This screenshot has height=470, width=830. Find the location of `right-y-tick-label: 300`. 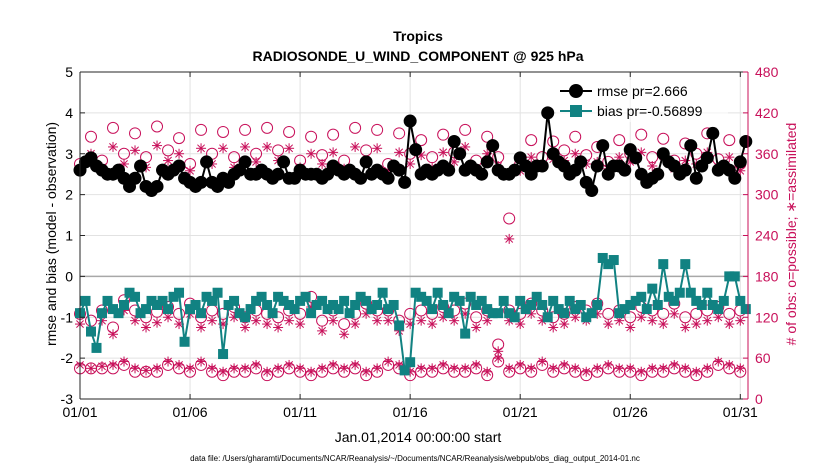

right-y-tick-label: 300 is located at coordinates (767, 195).